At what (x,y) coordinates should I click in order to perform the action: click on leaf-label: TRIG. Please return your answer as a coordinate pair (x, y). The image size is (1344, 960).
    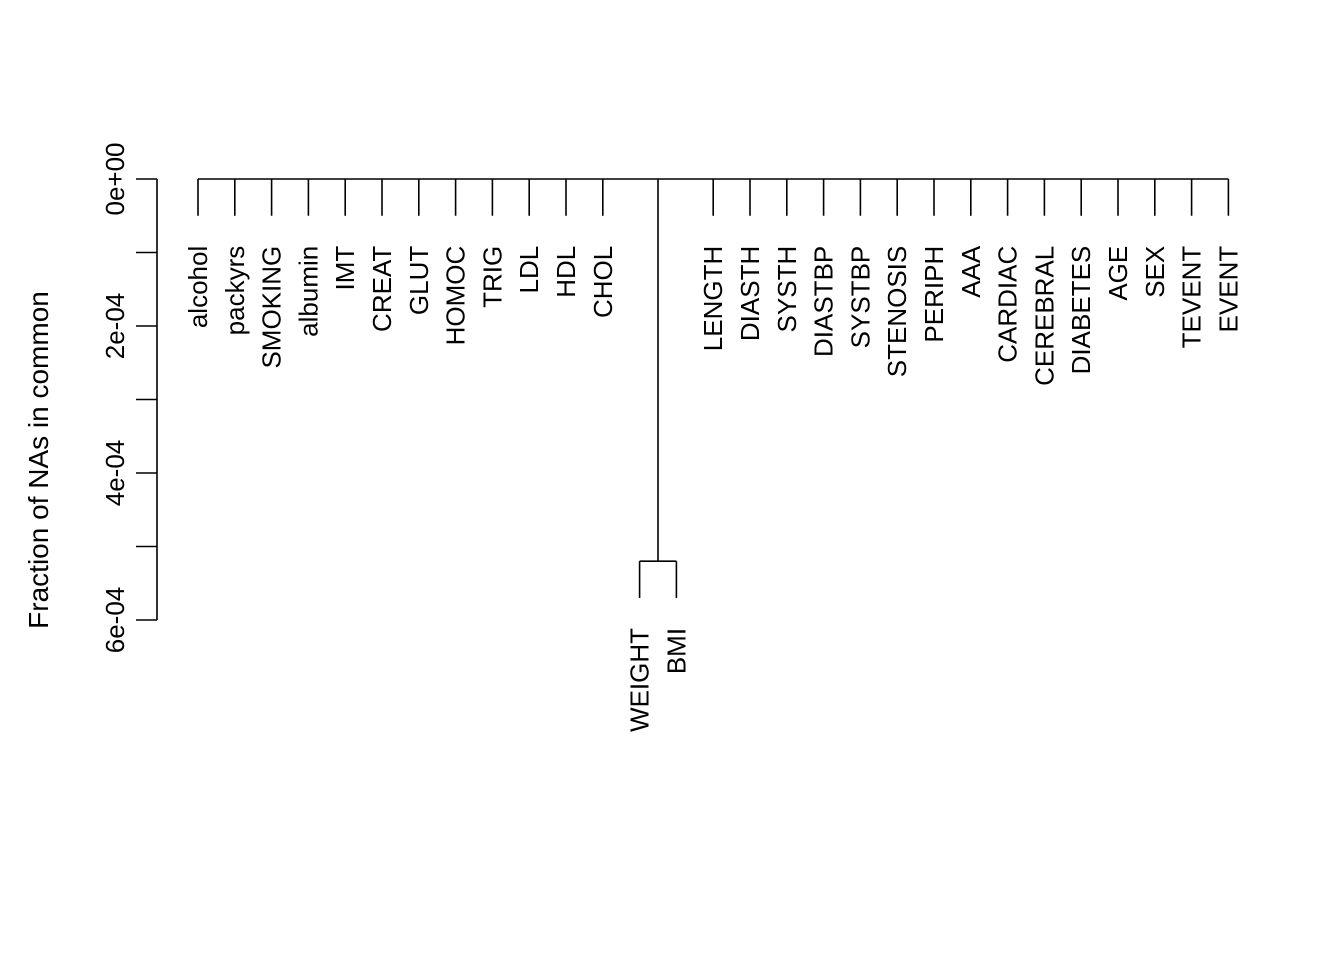
    Looking at the image, I should click on (492, 277).